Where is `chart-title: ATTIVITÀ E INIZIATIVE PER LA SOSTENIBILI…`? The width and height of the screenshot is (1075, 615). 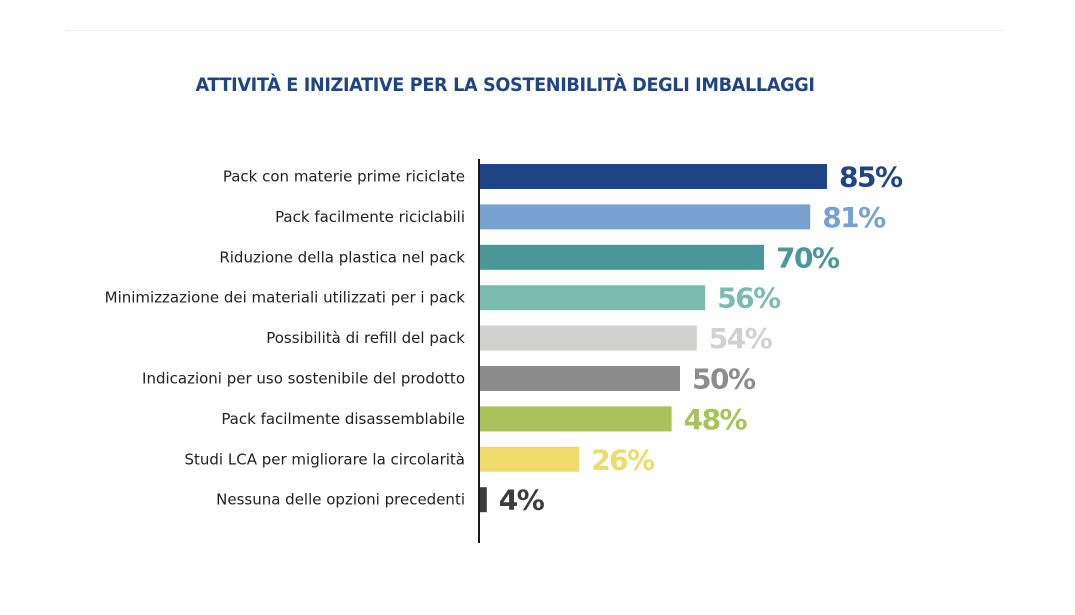 chart-title: ATTIVITÀ E INIZIATIVE PER LA SOSTENIBILI… is located at coordinates (505, 85).